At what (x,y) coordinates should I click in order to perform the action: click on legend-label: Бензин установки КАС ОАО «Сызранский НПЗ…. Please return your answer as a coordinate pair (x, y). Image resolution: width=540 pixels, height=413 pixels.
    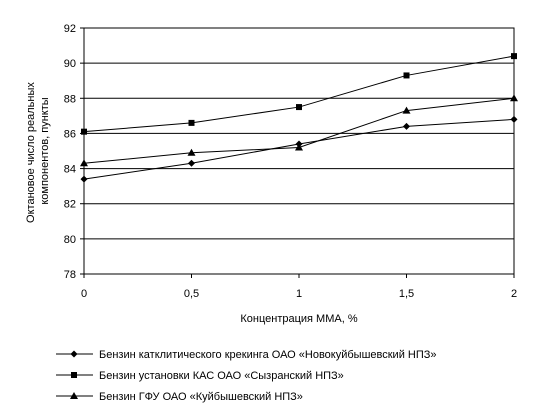
    Looking at the image, I should click on (221, 376).